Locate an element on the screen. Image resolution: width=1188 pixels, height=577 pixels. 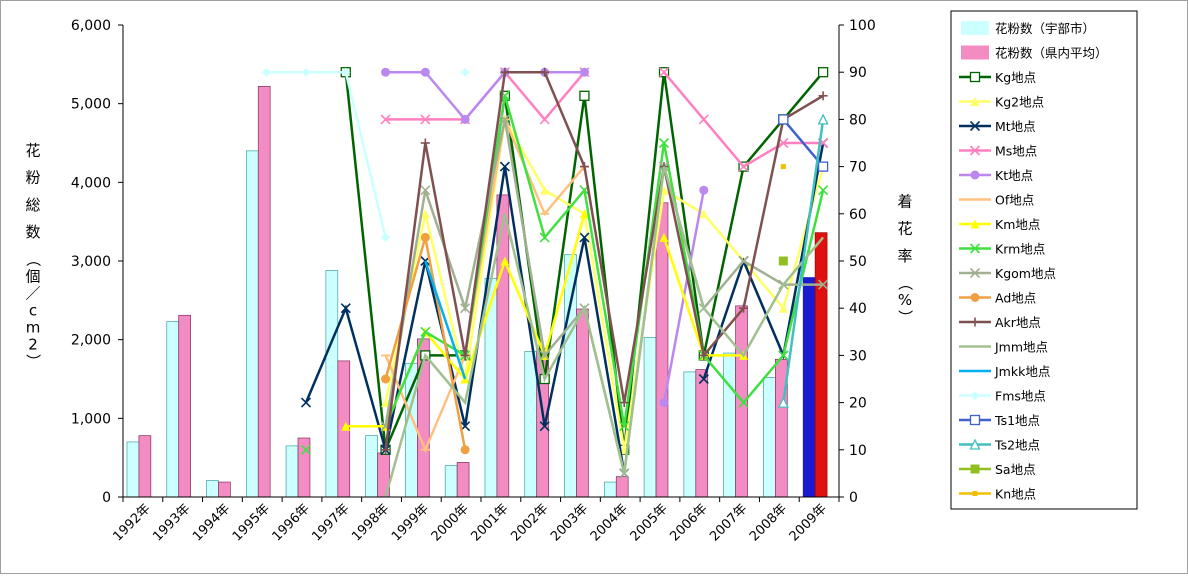
legend-label: Jmkk地点 is located at coordinates (1022, 371).